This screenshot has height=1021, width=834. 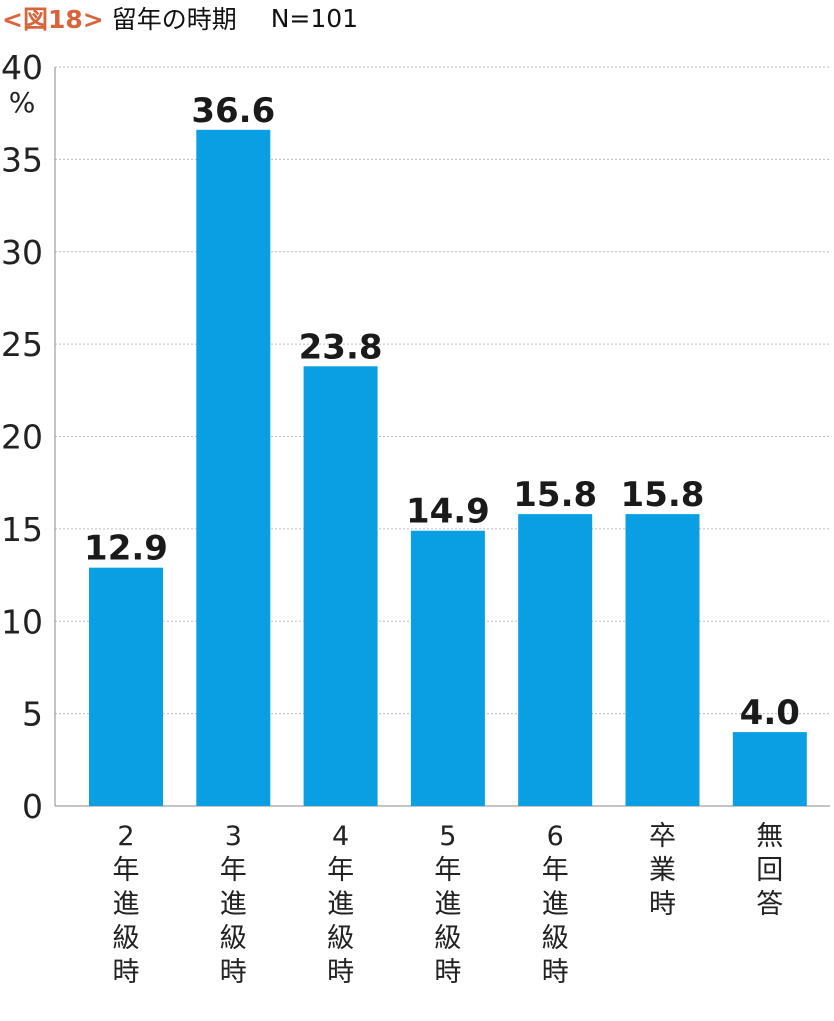 I want to click on sample-size: N=101, so click(x=314, y=18).